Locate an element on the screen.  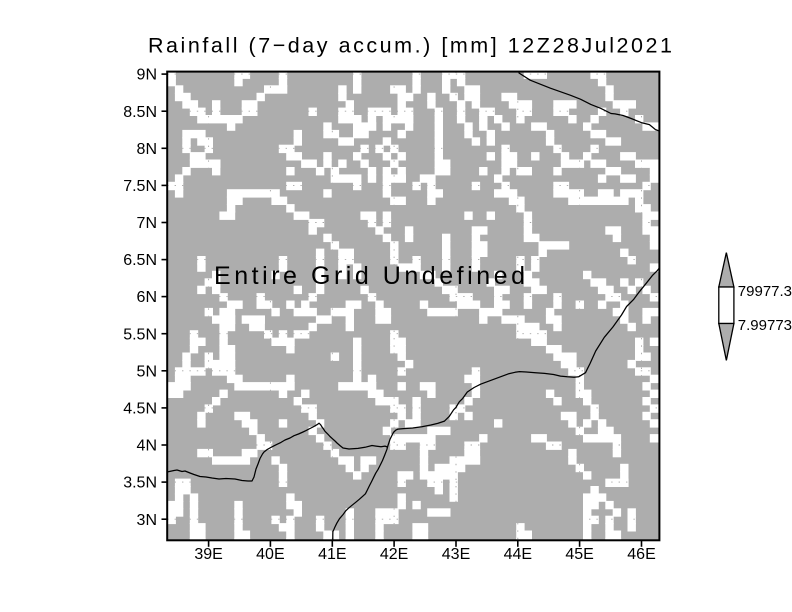
svg-text: 42E is located at coordinates (394, 554).